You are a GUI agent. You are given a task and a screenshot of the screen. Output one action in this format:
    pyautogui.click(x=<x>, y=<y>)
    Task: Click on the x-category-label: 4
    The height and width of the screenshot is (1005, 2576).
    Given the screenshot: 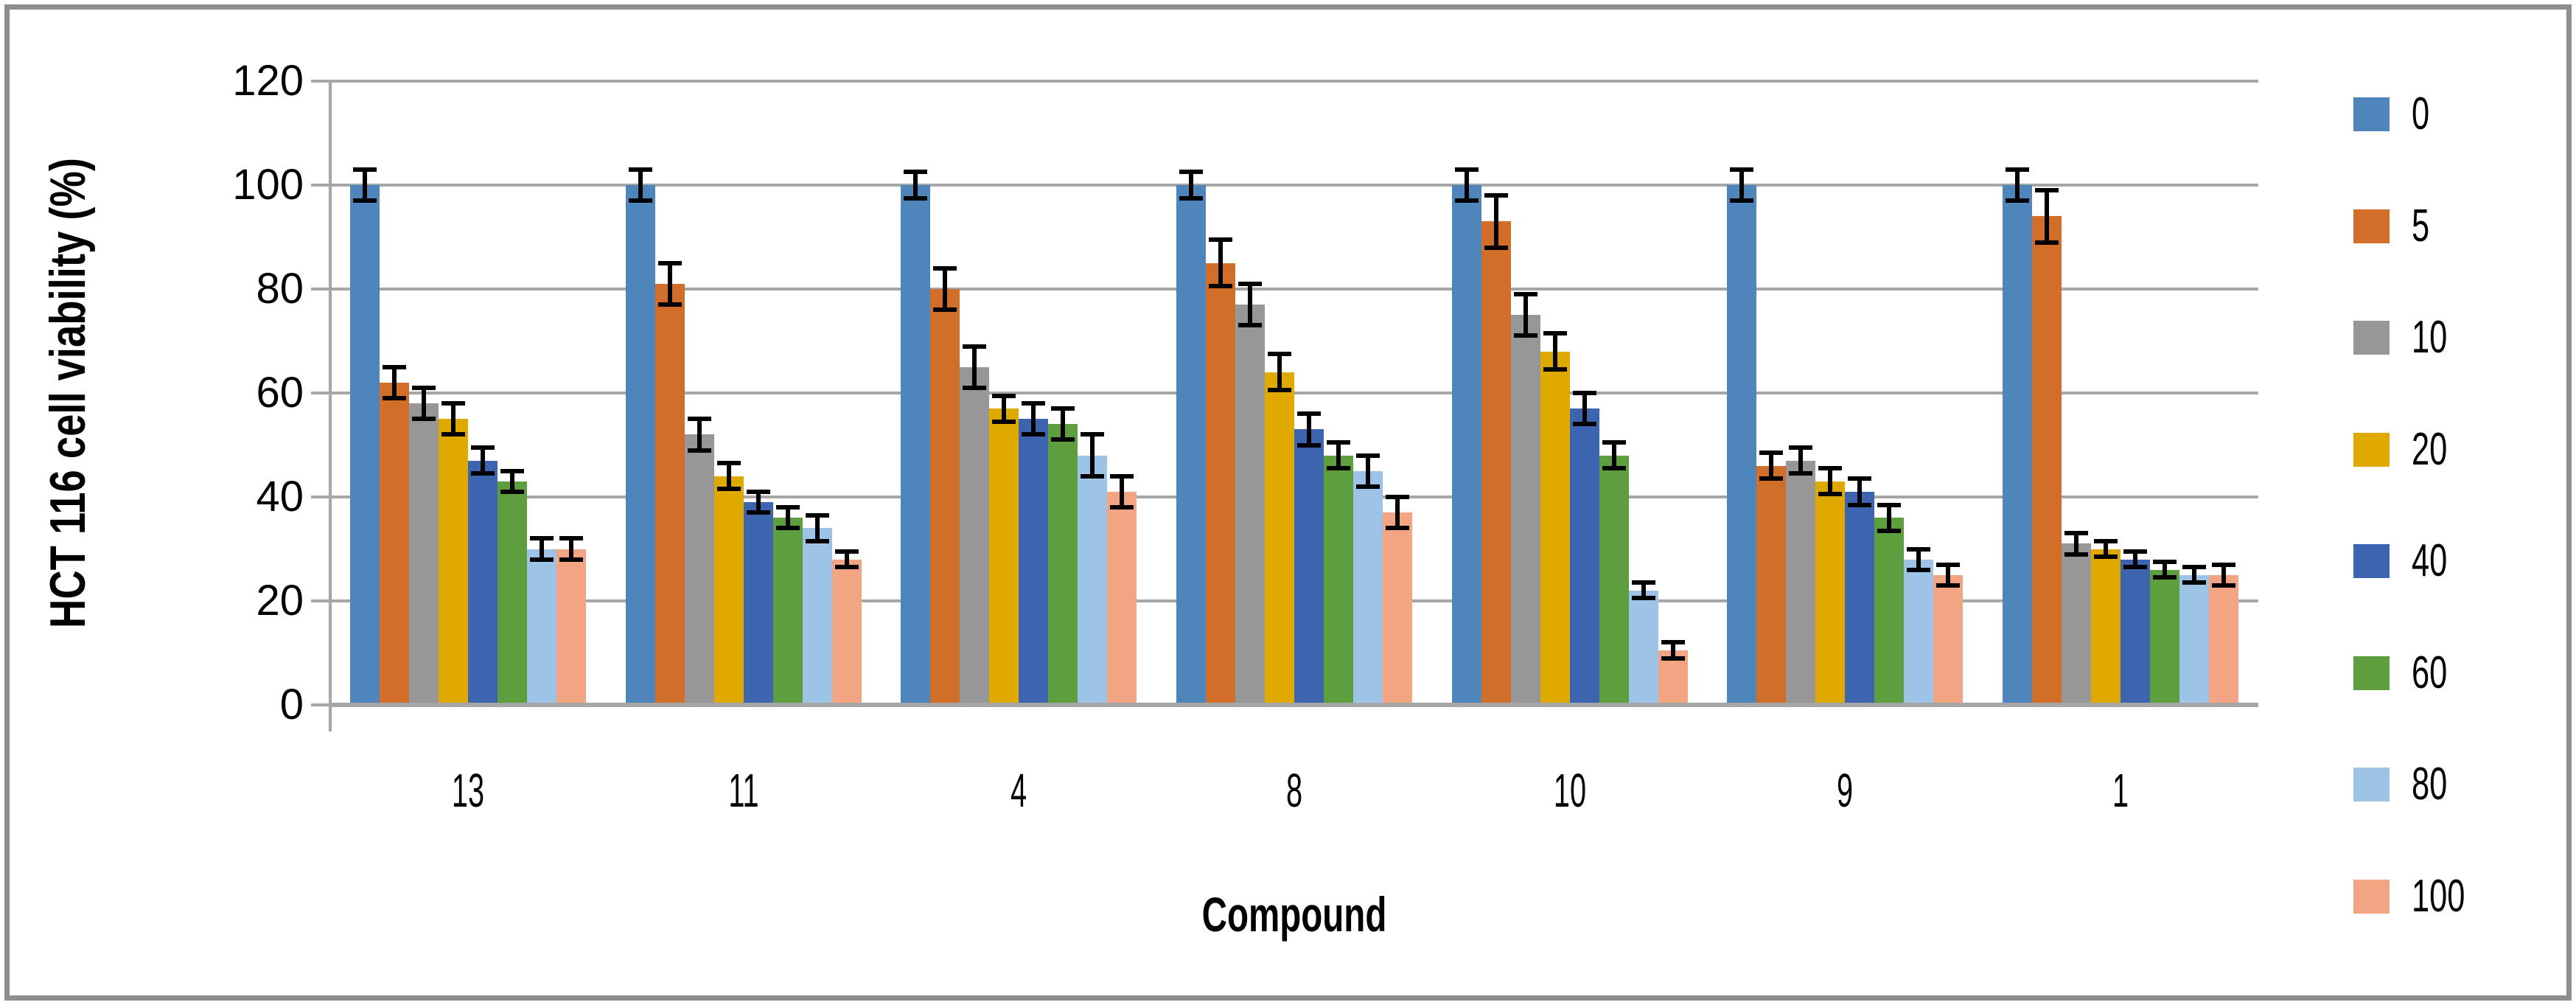 What is the action you would take?
    pyautogui.click(x=1018, y=790)
    